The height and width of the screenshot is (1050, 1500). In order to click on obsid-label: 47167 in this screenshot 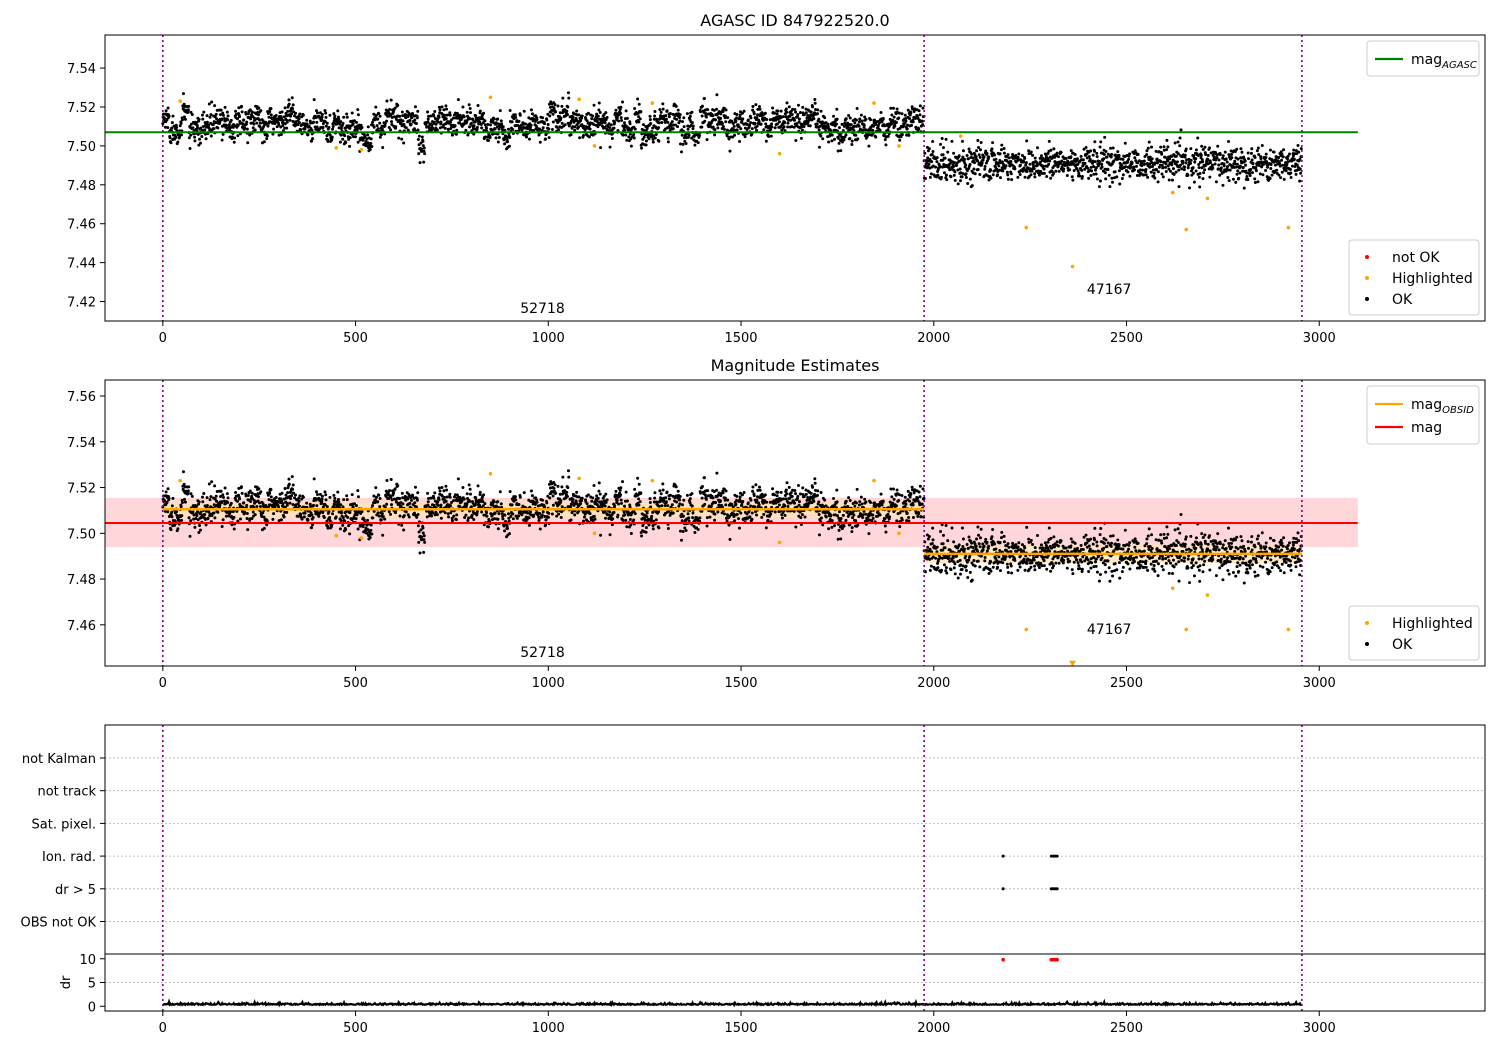, I will do `click(1109, 290)`.